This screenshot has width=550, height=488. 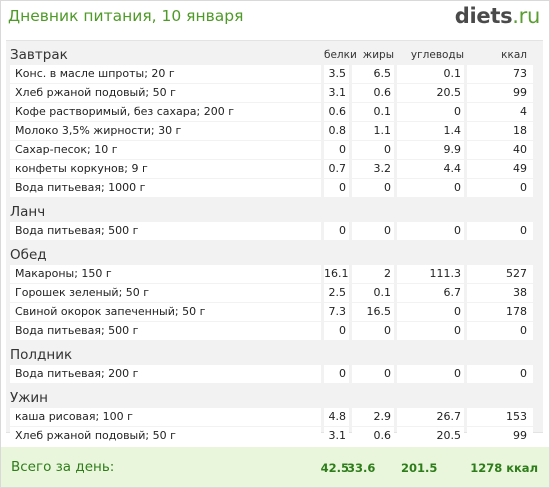 What do you see at coordinates (165, 112) in the screenshot?
I see `food-name: Кофе растворимый, без сахара; 200 г` at bounding box center [165, 112].